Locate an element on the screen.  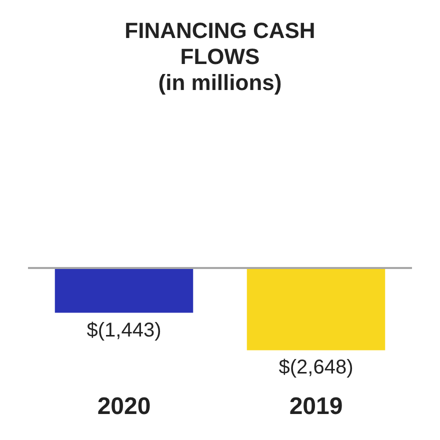
x-tick-label: 2019 is located at coordinates (316, 406).